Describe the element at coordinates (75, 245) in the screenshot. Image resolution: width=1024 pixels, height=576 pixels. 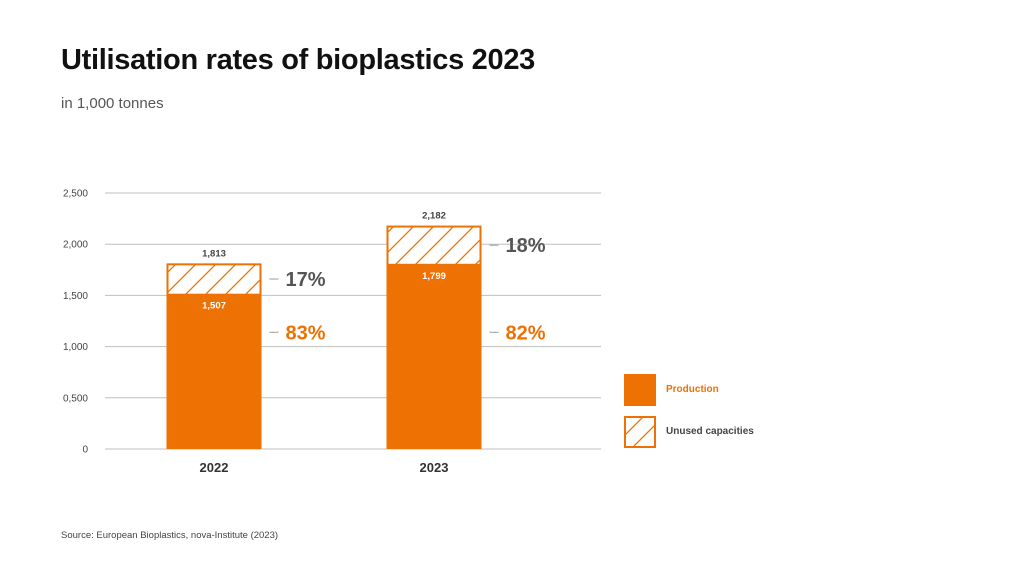
I see `y-tick-label: 2,000` at that location.